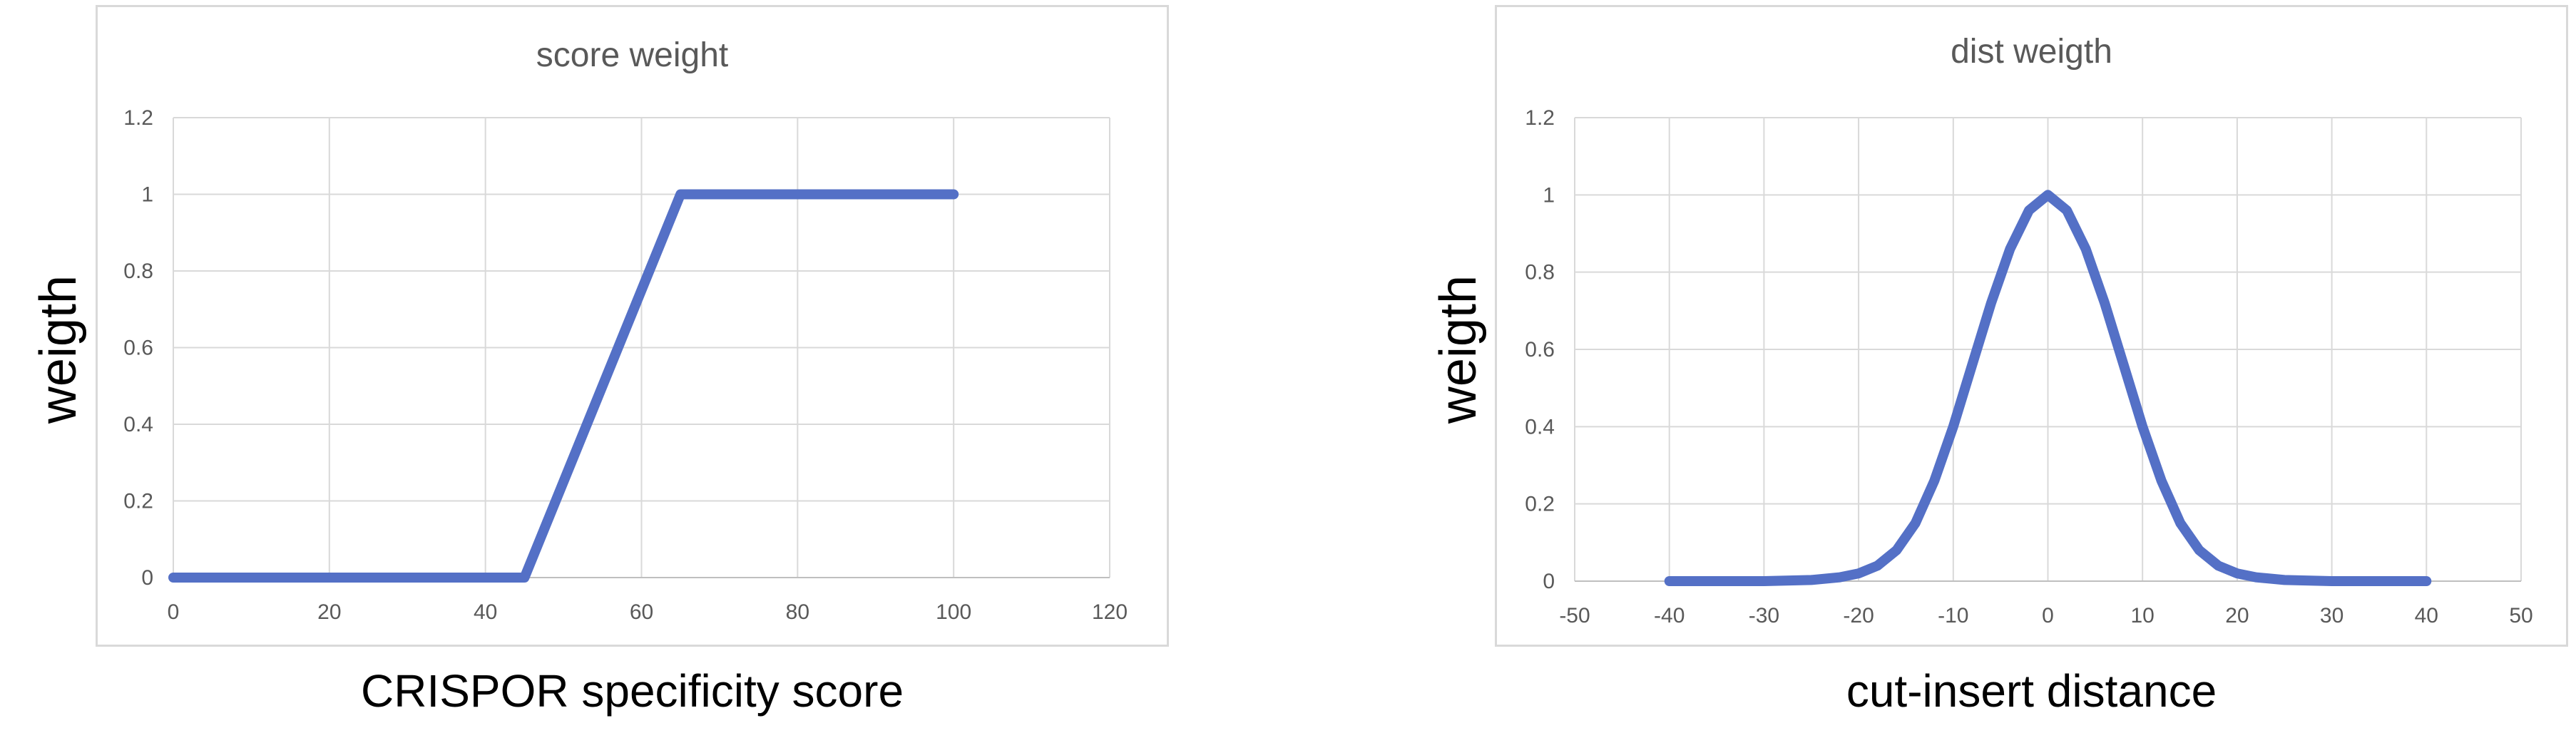  Describe the element at coordinates (1953, 615) in the screenshot. I see `x-tick-label: -10` at that location.